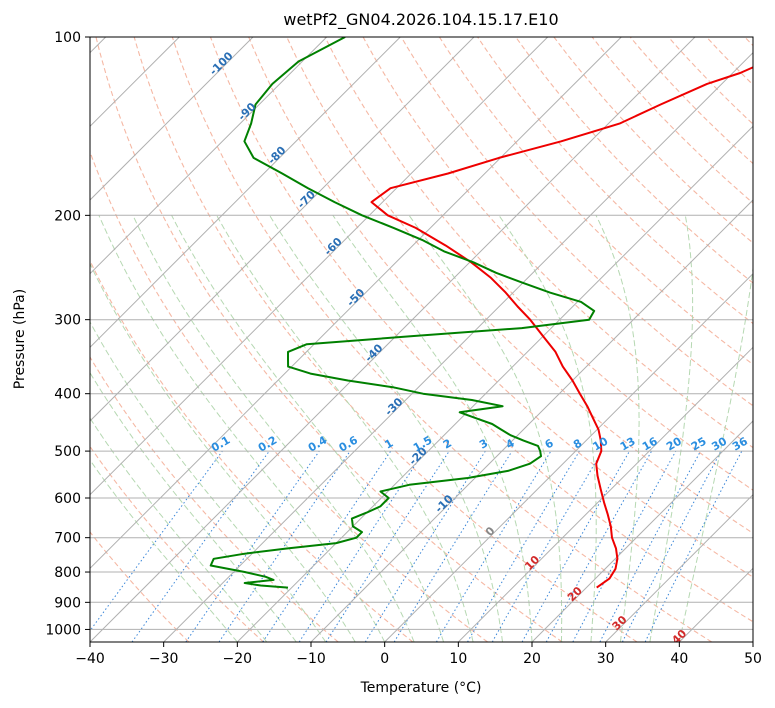 The image size is (775, 708). I want to click on mixing-ratio-label: 2, so click(447, 444).